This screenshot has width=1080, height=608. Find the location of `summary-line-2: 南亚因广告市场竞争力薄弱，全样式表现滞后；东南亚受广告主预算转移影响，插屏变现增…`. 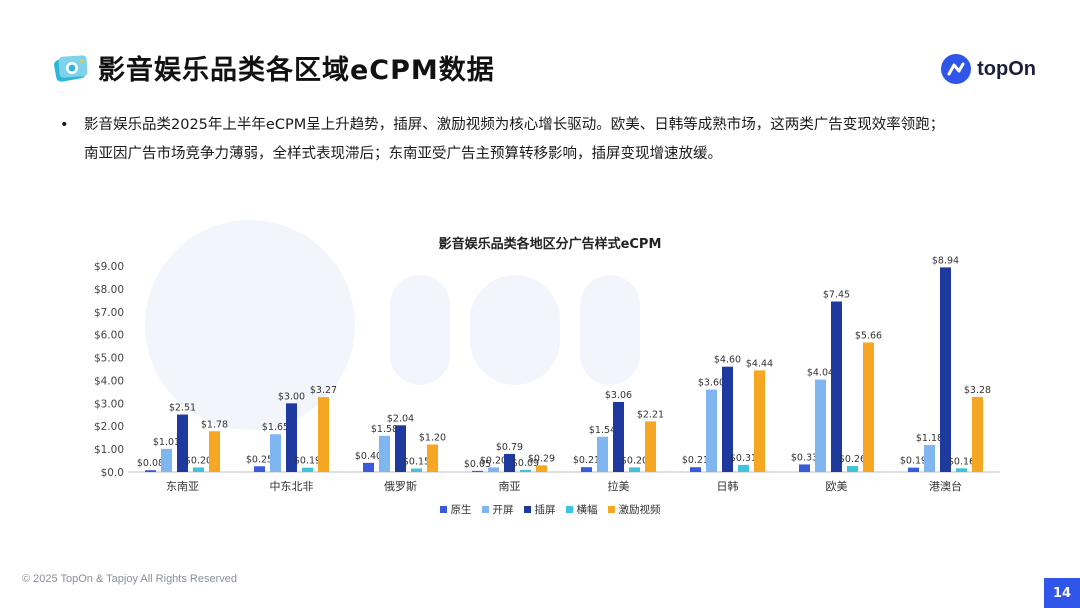

summary-line-2: 南亚因广告市场竞争力薄弱，全样式表现滞后；东南亚受广告主预算转移影响，插屏变现增… is located at coordinates (403, 154).